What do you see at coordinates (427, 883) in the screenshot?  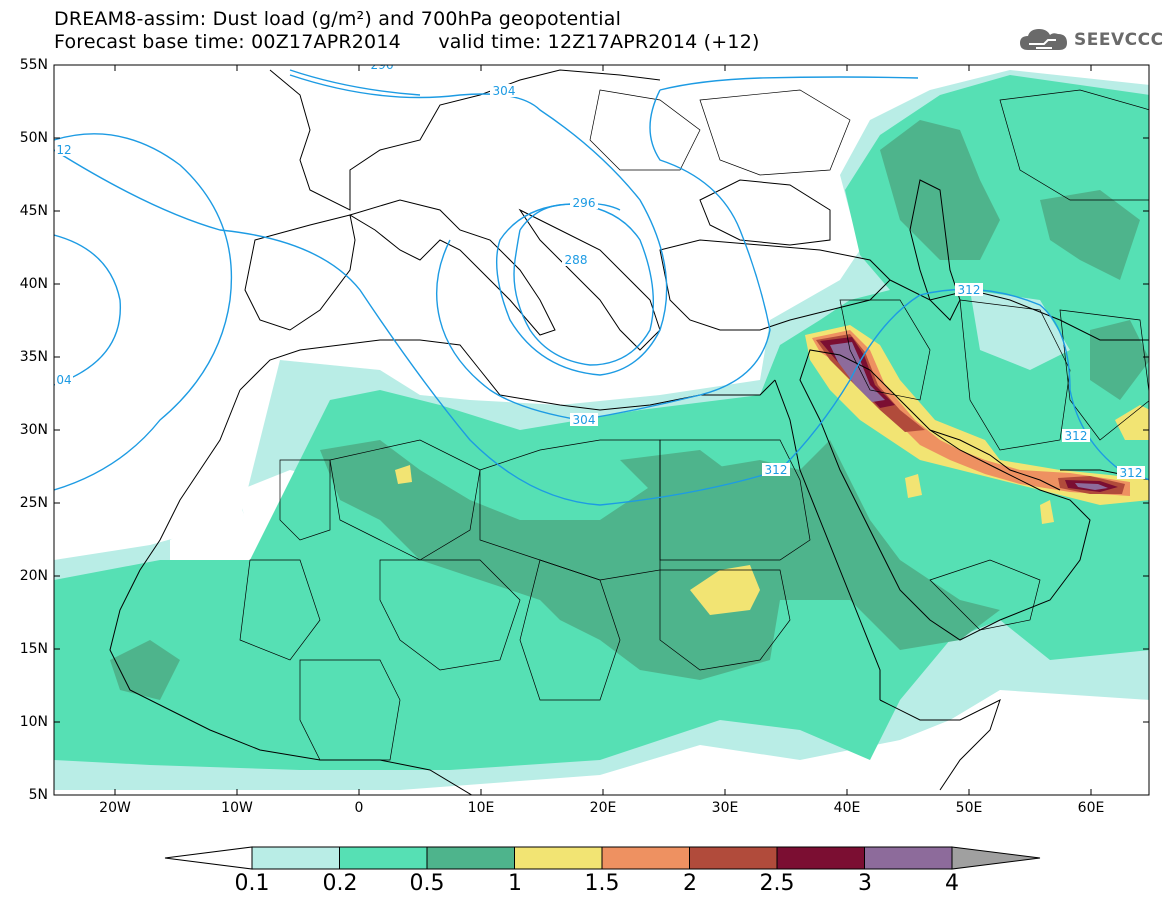 I see `colorbar-label: 0.5` at bounding box center [427, 883].